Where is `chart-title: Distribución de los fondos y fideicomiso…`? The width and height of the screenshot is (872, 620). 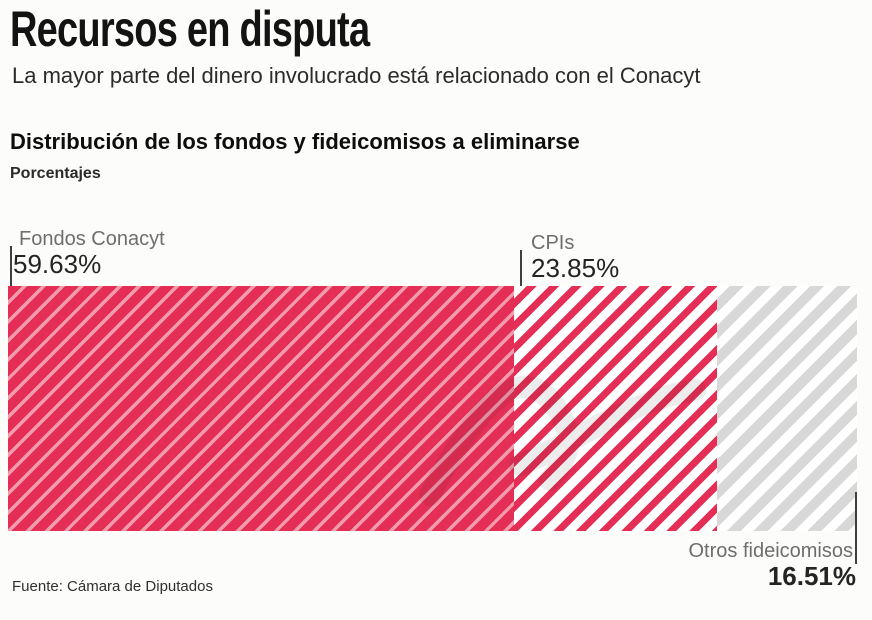
chart-title: Distribución de los fondos y fideicomiso… is located at coordinates (295, 141).